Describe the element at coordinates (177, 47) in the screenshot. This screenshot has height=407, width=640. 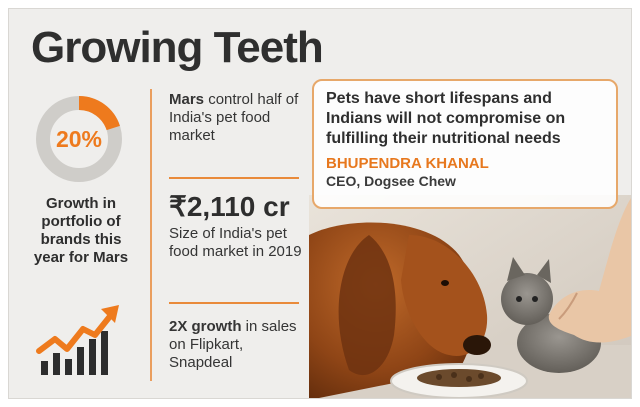
I see `infographic-title: Growing Teeth` at that location.